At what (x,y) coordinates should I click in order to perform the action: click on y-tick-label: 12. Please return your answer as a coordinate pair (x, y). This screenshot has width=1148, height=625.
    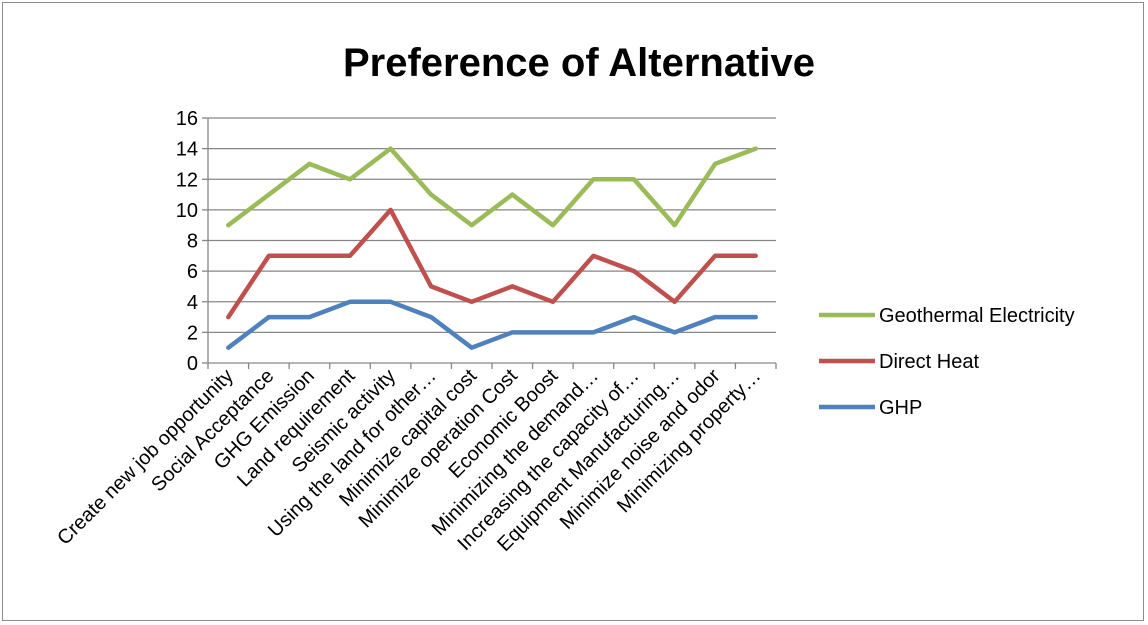
    Looking at the image, I should click on (187, 180).